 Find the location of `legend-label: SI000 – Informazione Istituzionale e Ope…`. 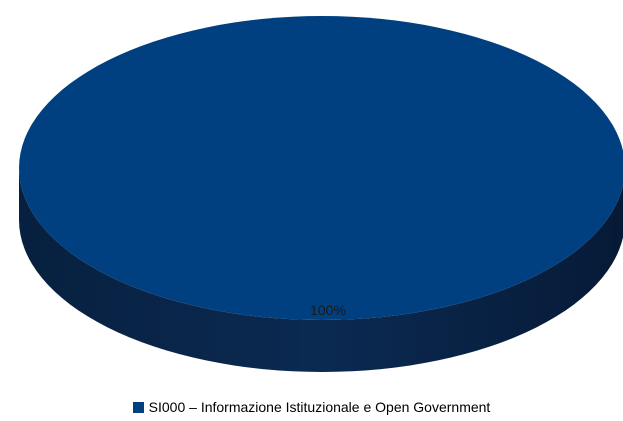

legend-label: SI000 – Informazione Istituzionale e Ope… is located at coordinates (319, 407).